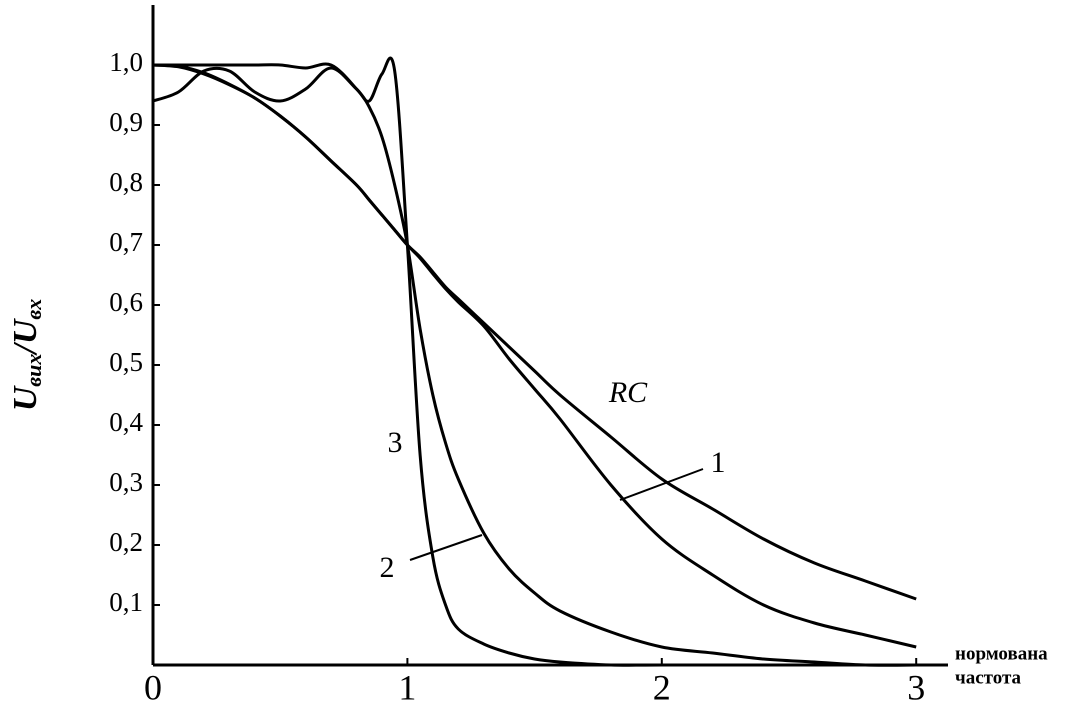 The width and height of the screenshot is (1078, 711). Describe the element at coordinates (387, 567) in the screenshot. I see `curve-label: 2` at that location.